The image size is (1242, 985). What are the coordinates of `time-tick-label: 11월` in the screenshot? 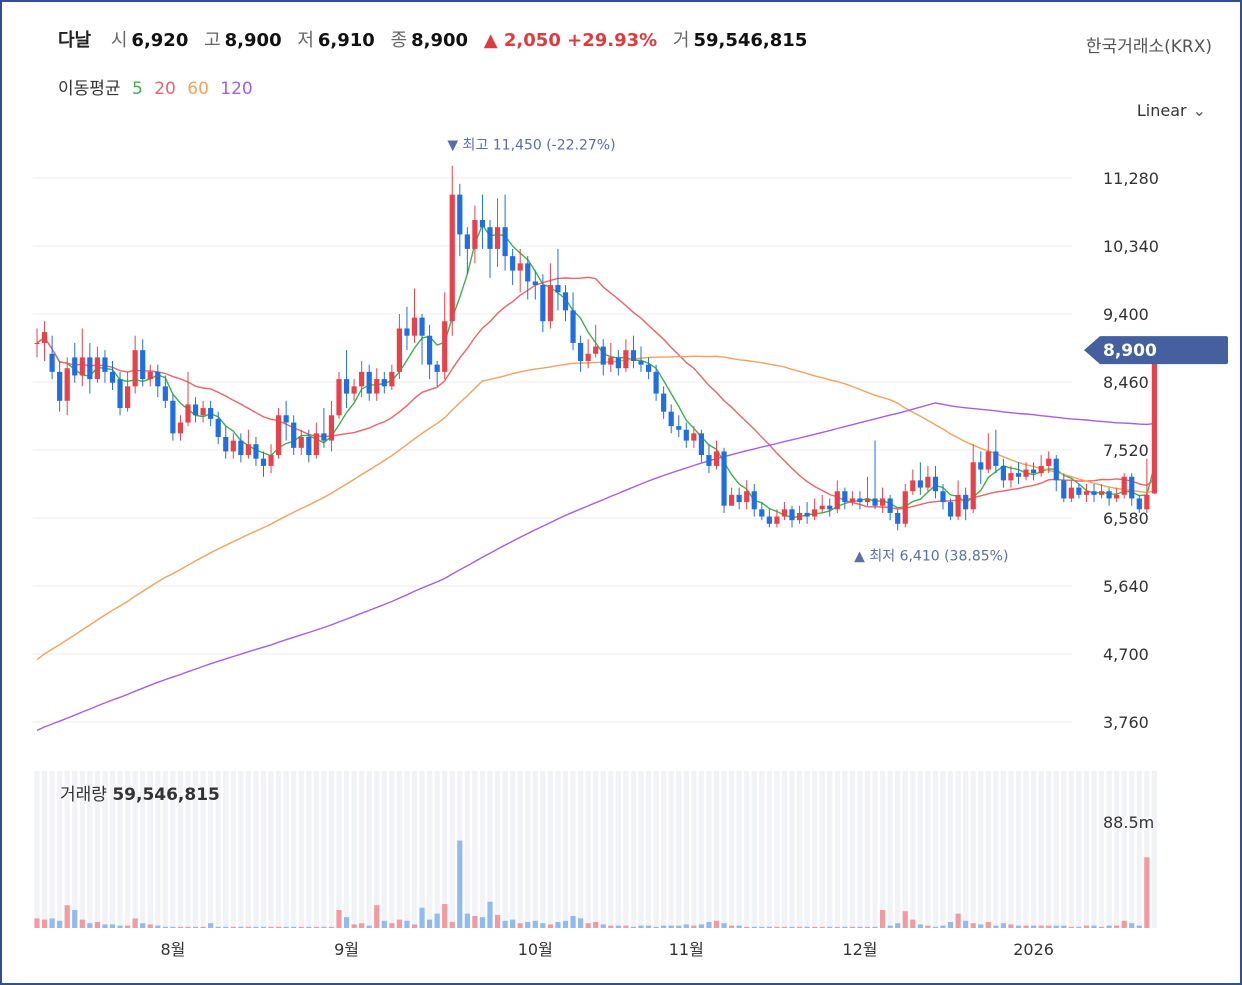 It's located at (686, 949).